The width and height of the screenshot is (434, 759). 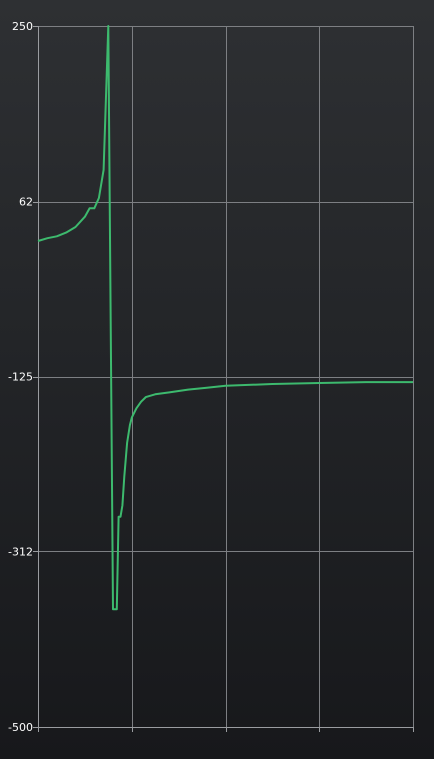 What do you see at coordinates (26, 202) in the screenshot?
I see `y-tick-label: 62` at bounding box center [26, 202].